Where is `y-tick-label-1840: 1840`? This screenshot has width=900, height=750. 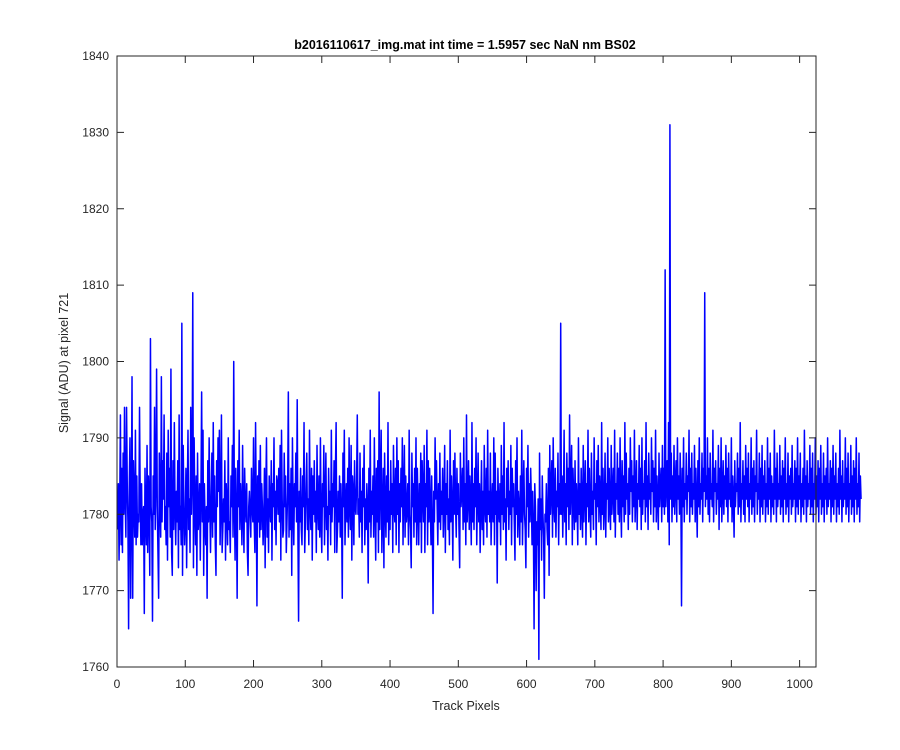
y-tick-label-1840: 1840 is located at coordinates (95, 56).